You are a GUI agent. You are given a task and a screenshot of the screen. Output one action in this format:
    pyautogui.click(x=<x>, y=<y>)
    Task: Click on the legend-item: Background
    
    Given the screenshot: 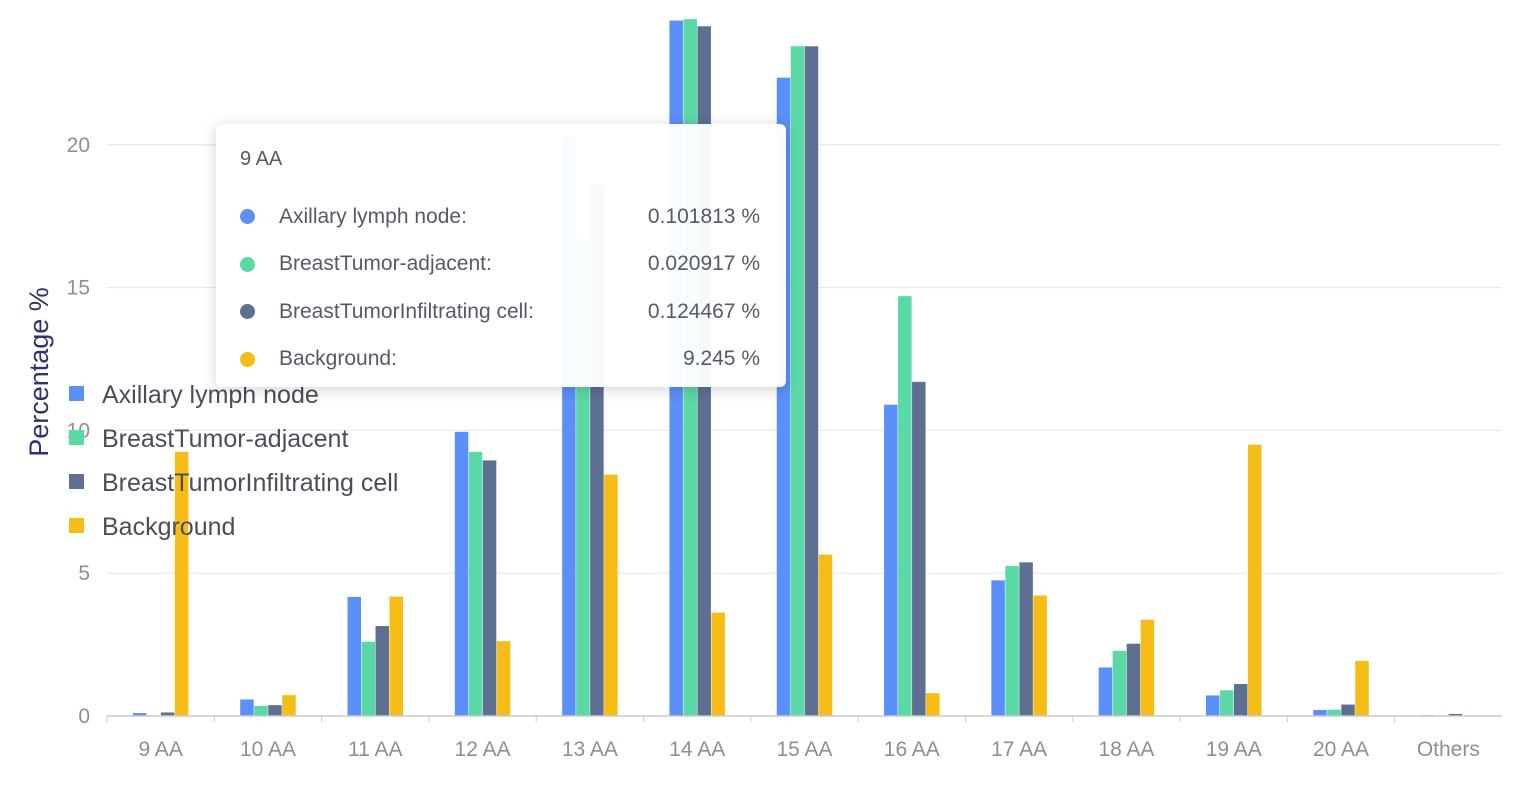 What is the action you would take?
    pyautogui.click(x=152, y=527)
    